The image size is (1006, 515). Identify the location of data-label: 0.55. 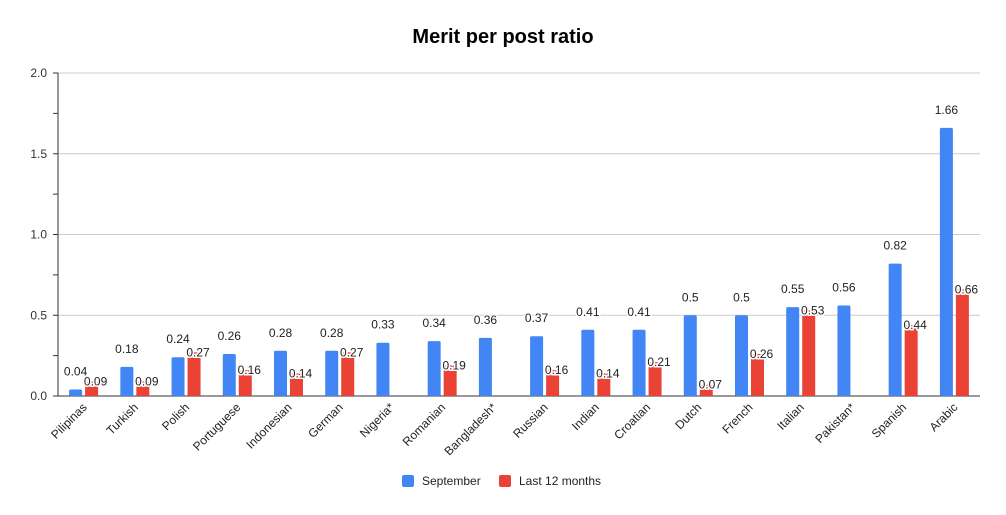
(793, 289).